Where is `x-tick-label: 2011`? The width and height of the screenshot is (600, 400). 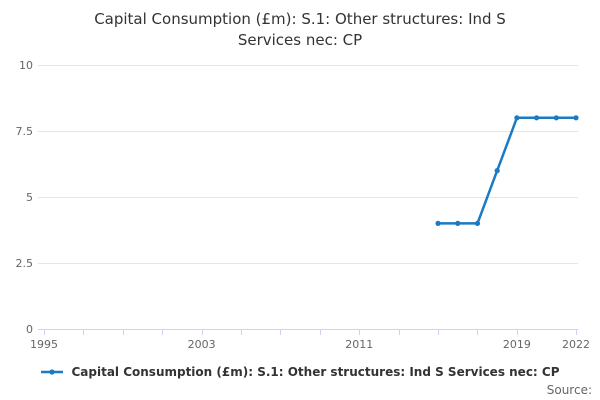
x-tick-label: 2011 is located at coordinates (359, 344).